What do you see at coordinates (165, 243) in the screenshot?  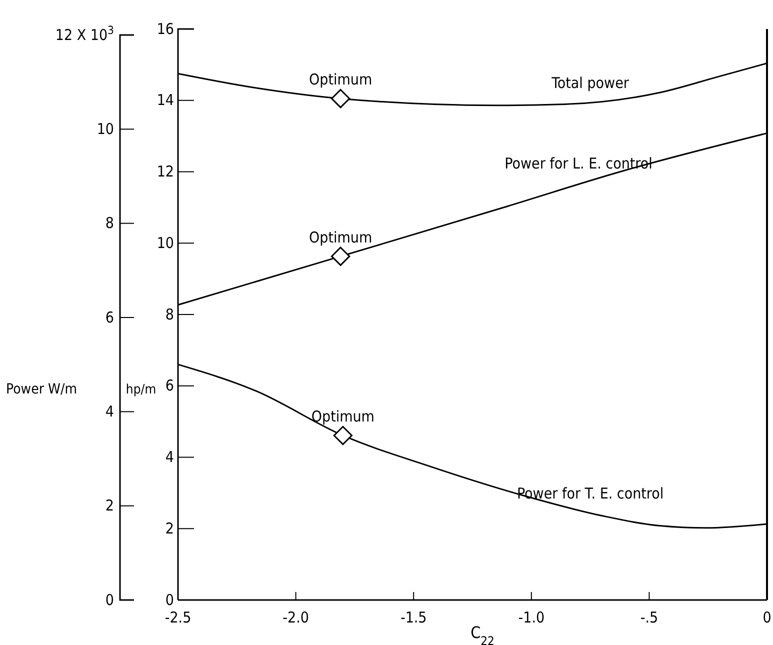 I see `y-tick-label: 10` at bounding box center [165, 243].